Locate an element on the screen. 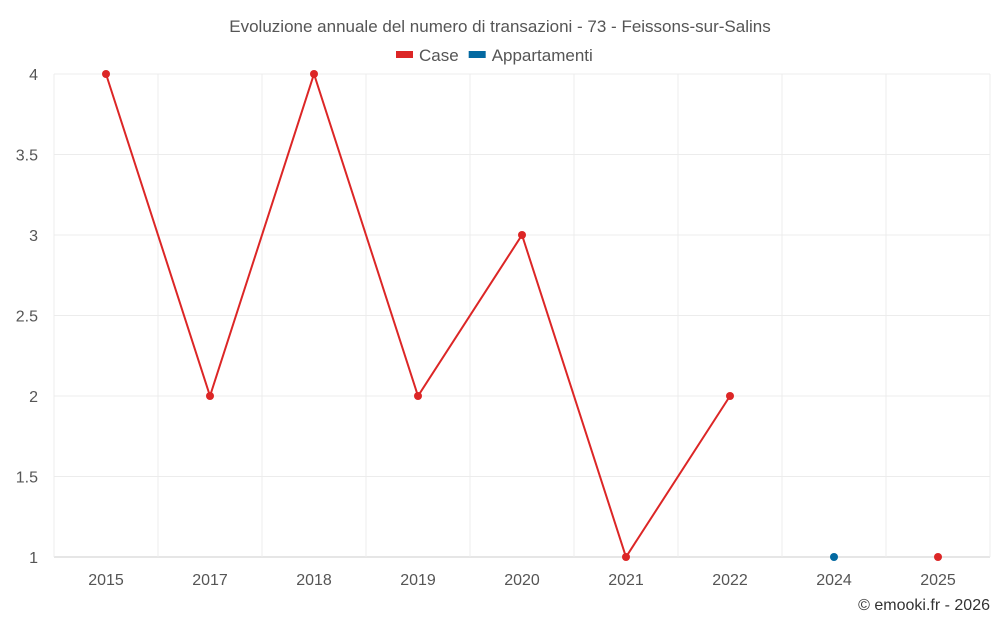 This screenshot has height=630, width=1000. x-tick-label: 2024 is located at coordinates (834, 580).